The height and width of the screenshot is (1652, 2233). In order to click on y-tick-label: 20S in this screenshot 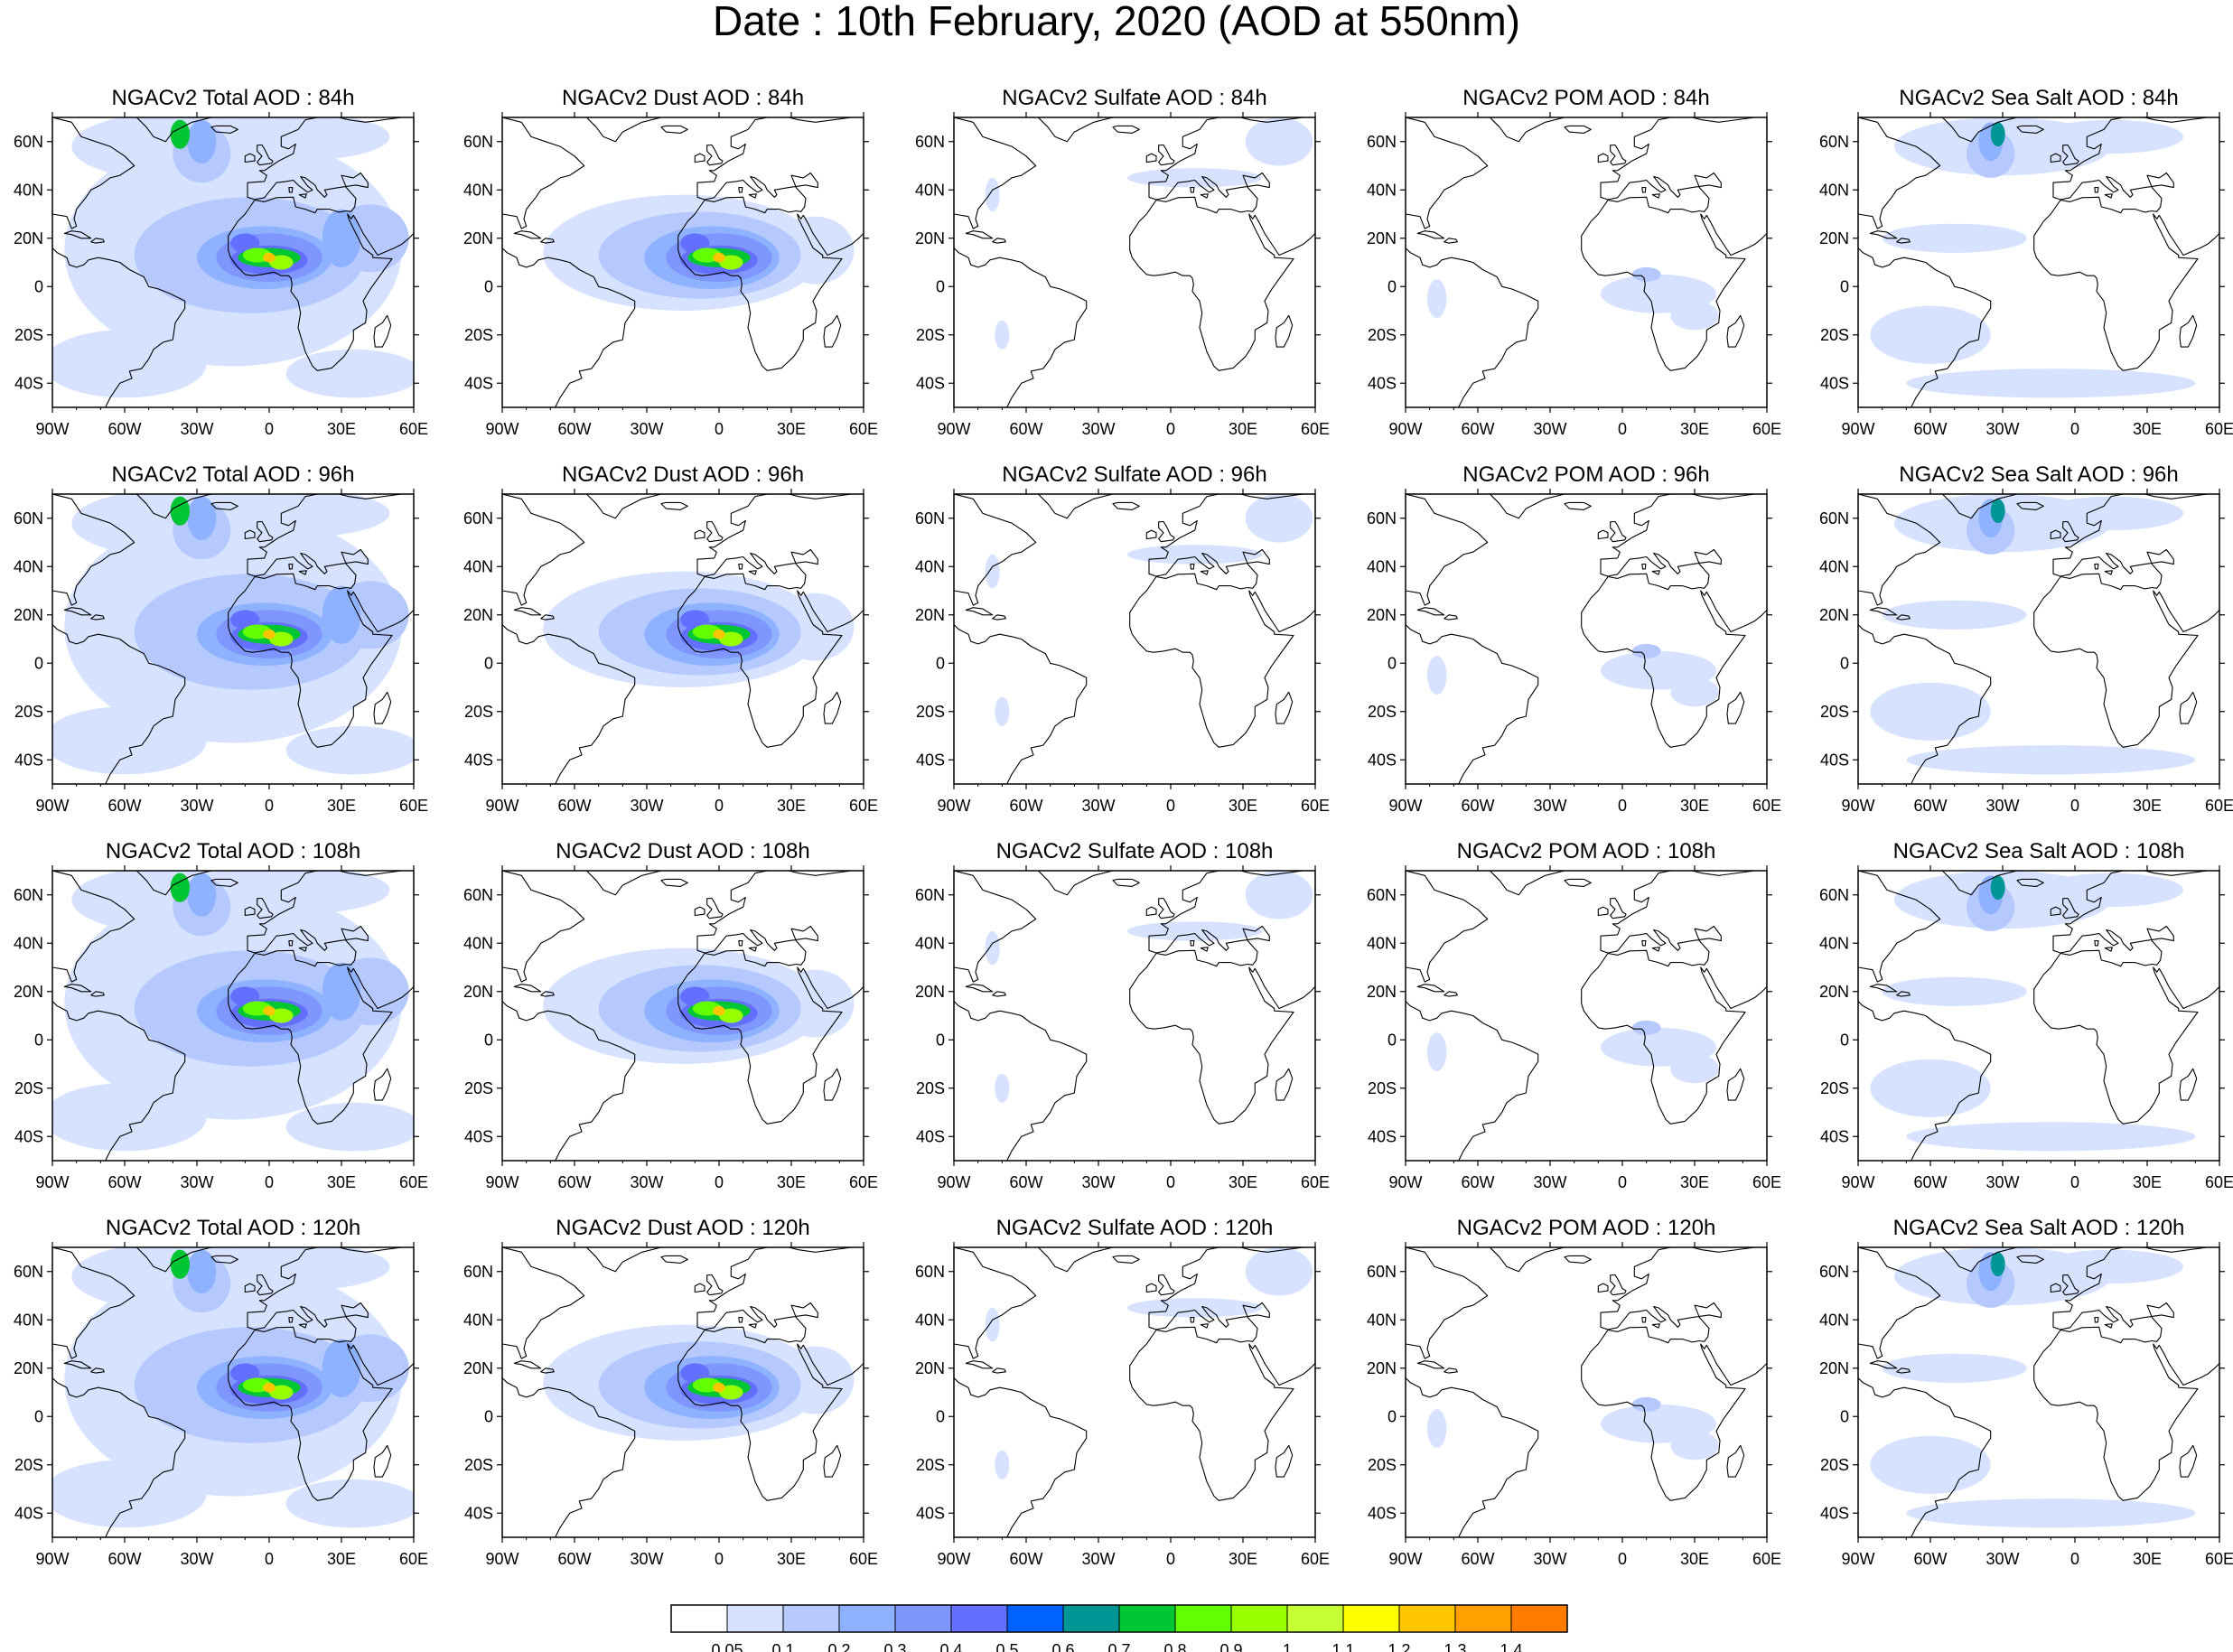, I will do `click(930, 712)`.